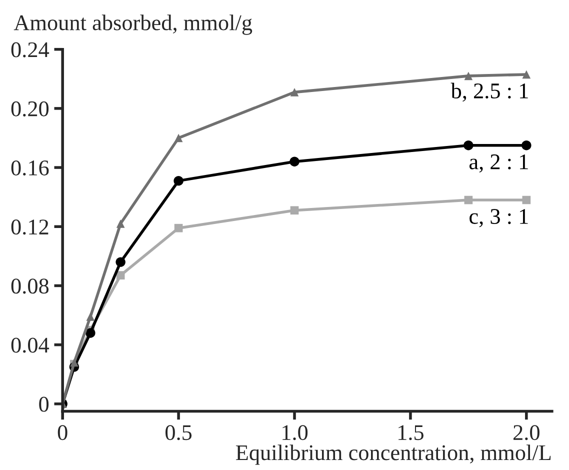  I want to click on y-tick-label: 0.20, so click(30, 108).